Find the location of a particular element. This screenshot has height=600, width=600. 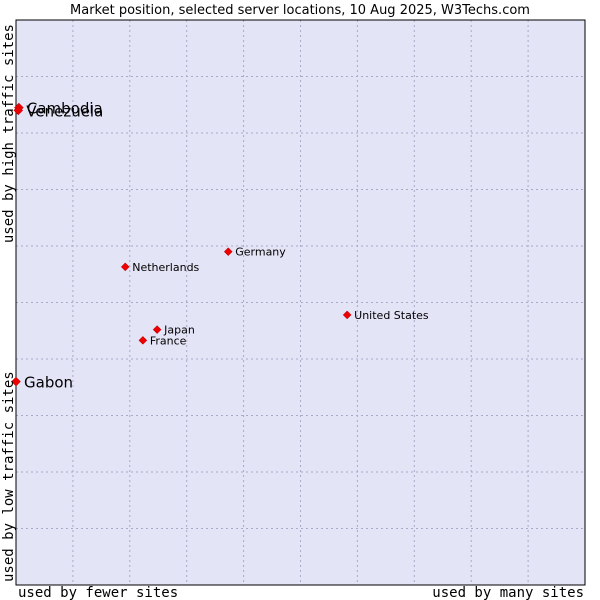

marker-venezuela is located at coordinates (18, 110).